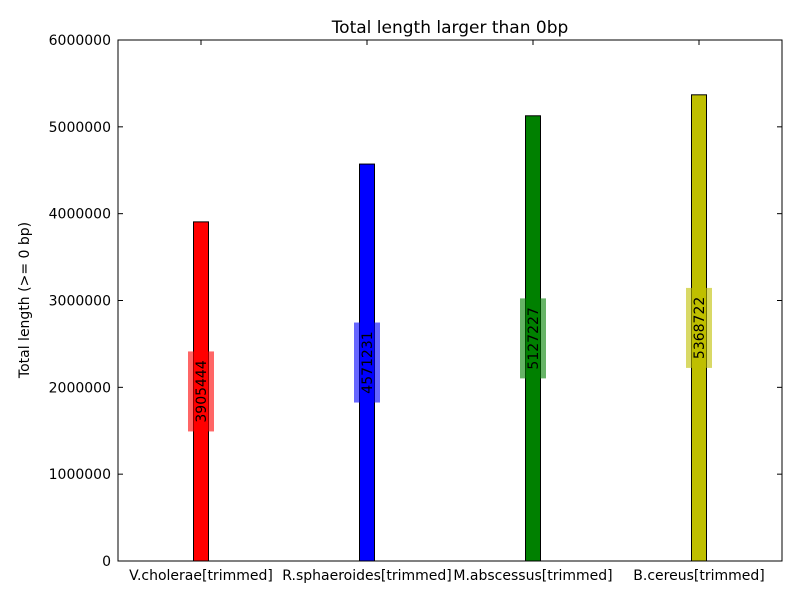 This screenshot has width=800, height=600. I want to click on y-tick-label: 0, so click(106, 562).